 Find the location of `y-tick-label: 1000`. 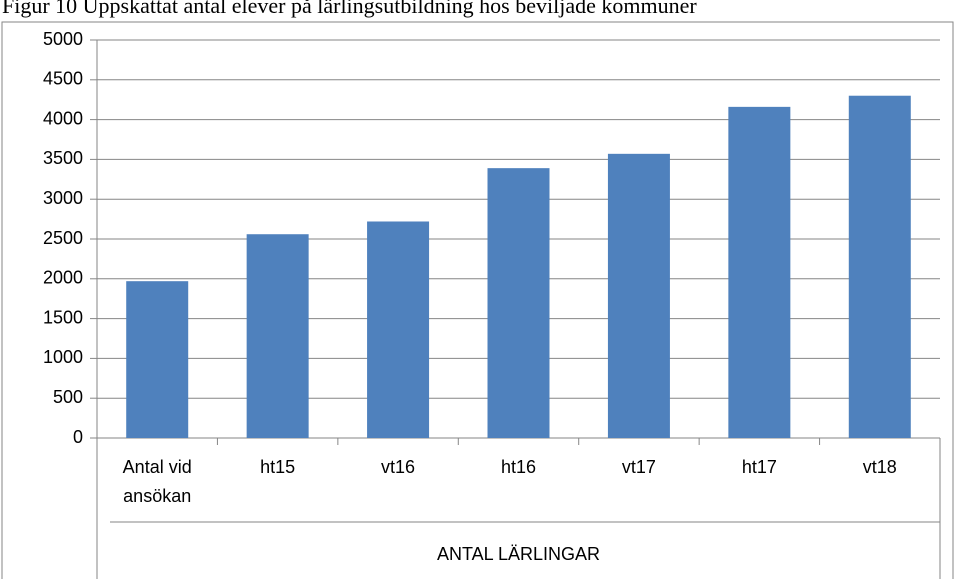

y-tick-label: 1000 is located at coordinates (63, 357).